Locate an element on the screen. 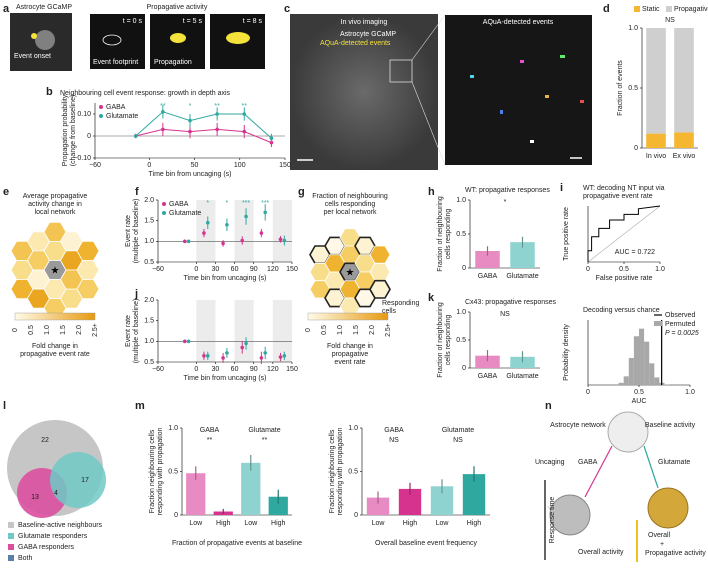  legend-text: Both is located at coordinates (25, 558).